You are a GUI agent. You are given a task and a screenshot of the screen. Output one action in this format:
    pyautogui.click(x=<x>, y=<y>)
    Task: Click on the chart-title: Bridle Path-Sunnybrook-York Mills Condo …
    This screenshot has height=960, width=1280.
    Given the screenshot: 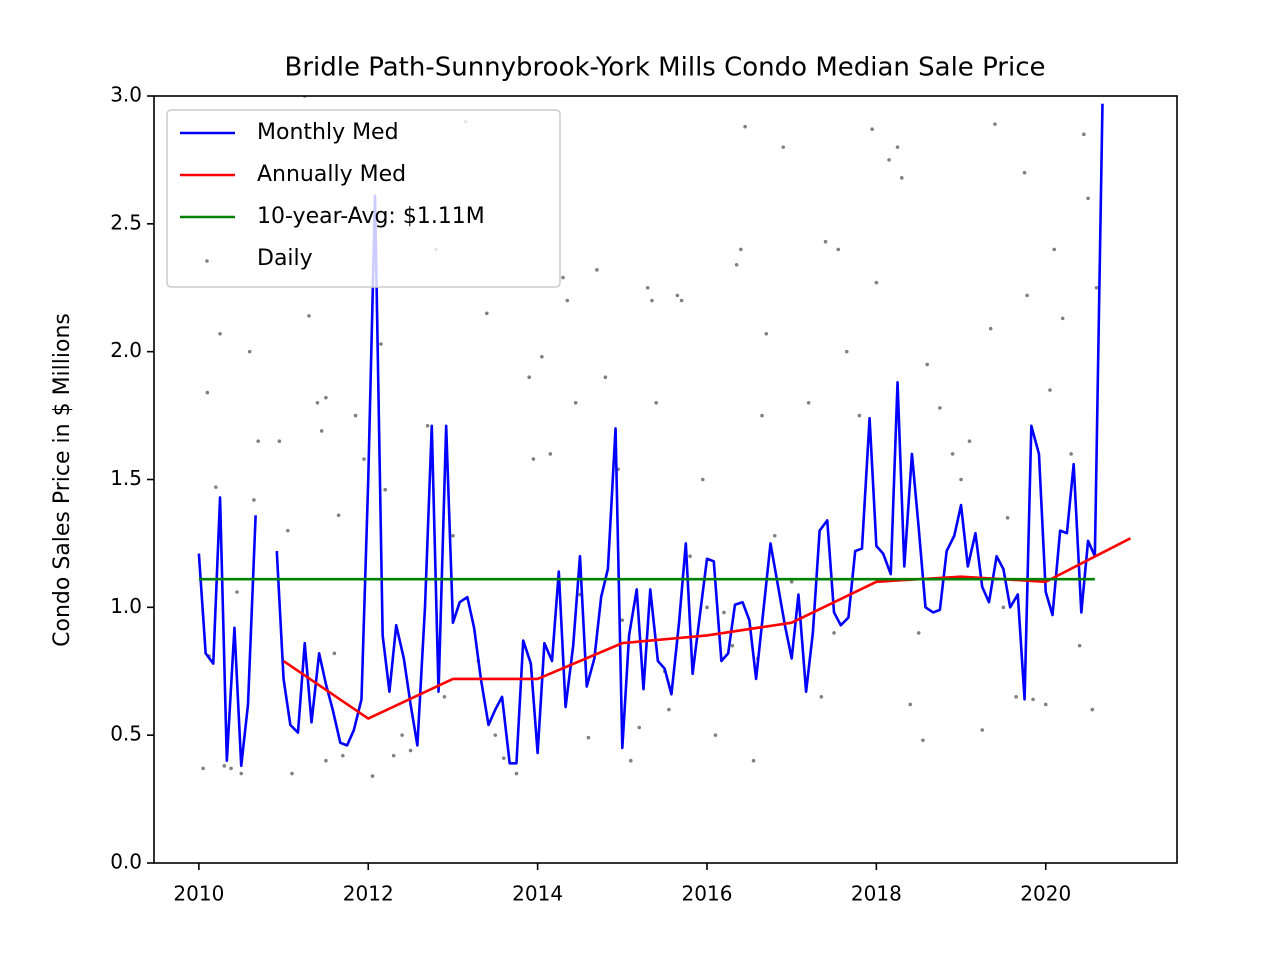 What is the action you would take?
    pyautogui.click(x=664, y=68)
    